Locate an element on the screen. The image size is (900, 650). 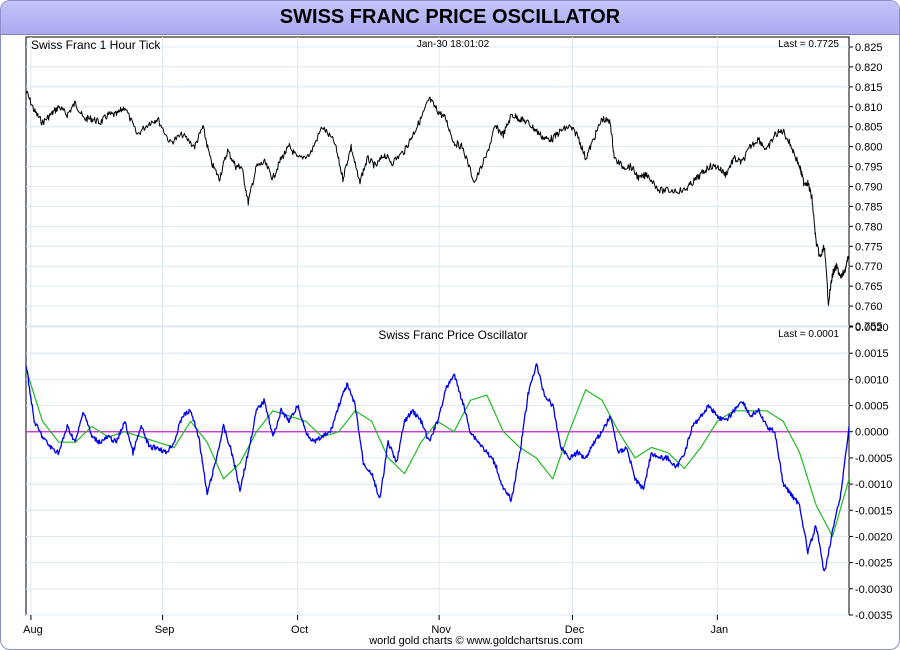
y-tick-label: 0.0015 is located at coordinates (872, 354).